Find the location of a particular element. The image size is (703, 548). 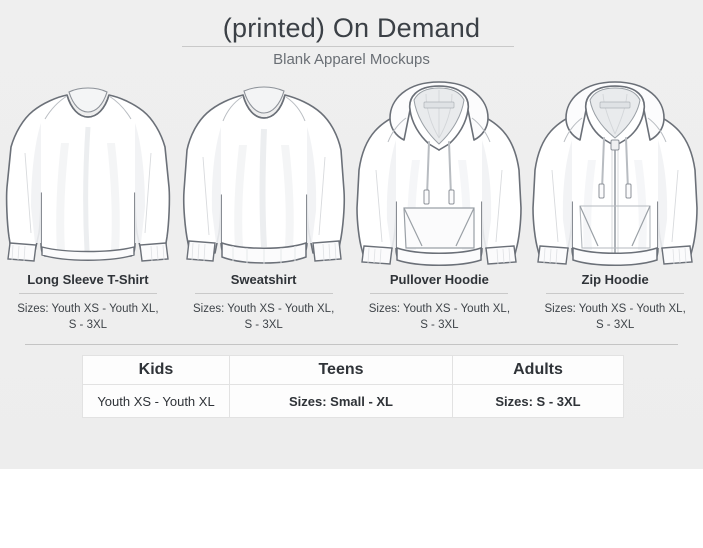

product-name: Zip Hoodie is located at coordinates (615, 279).